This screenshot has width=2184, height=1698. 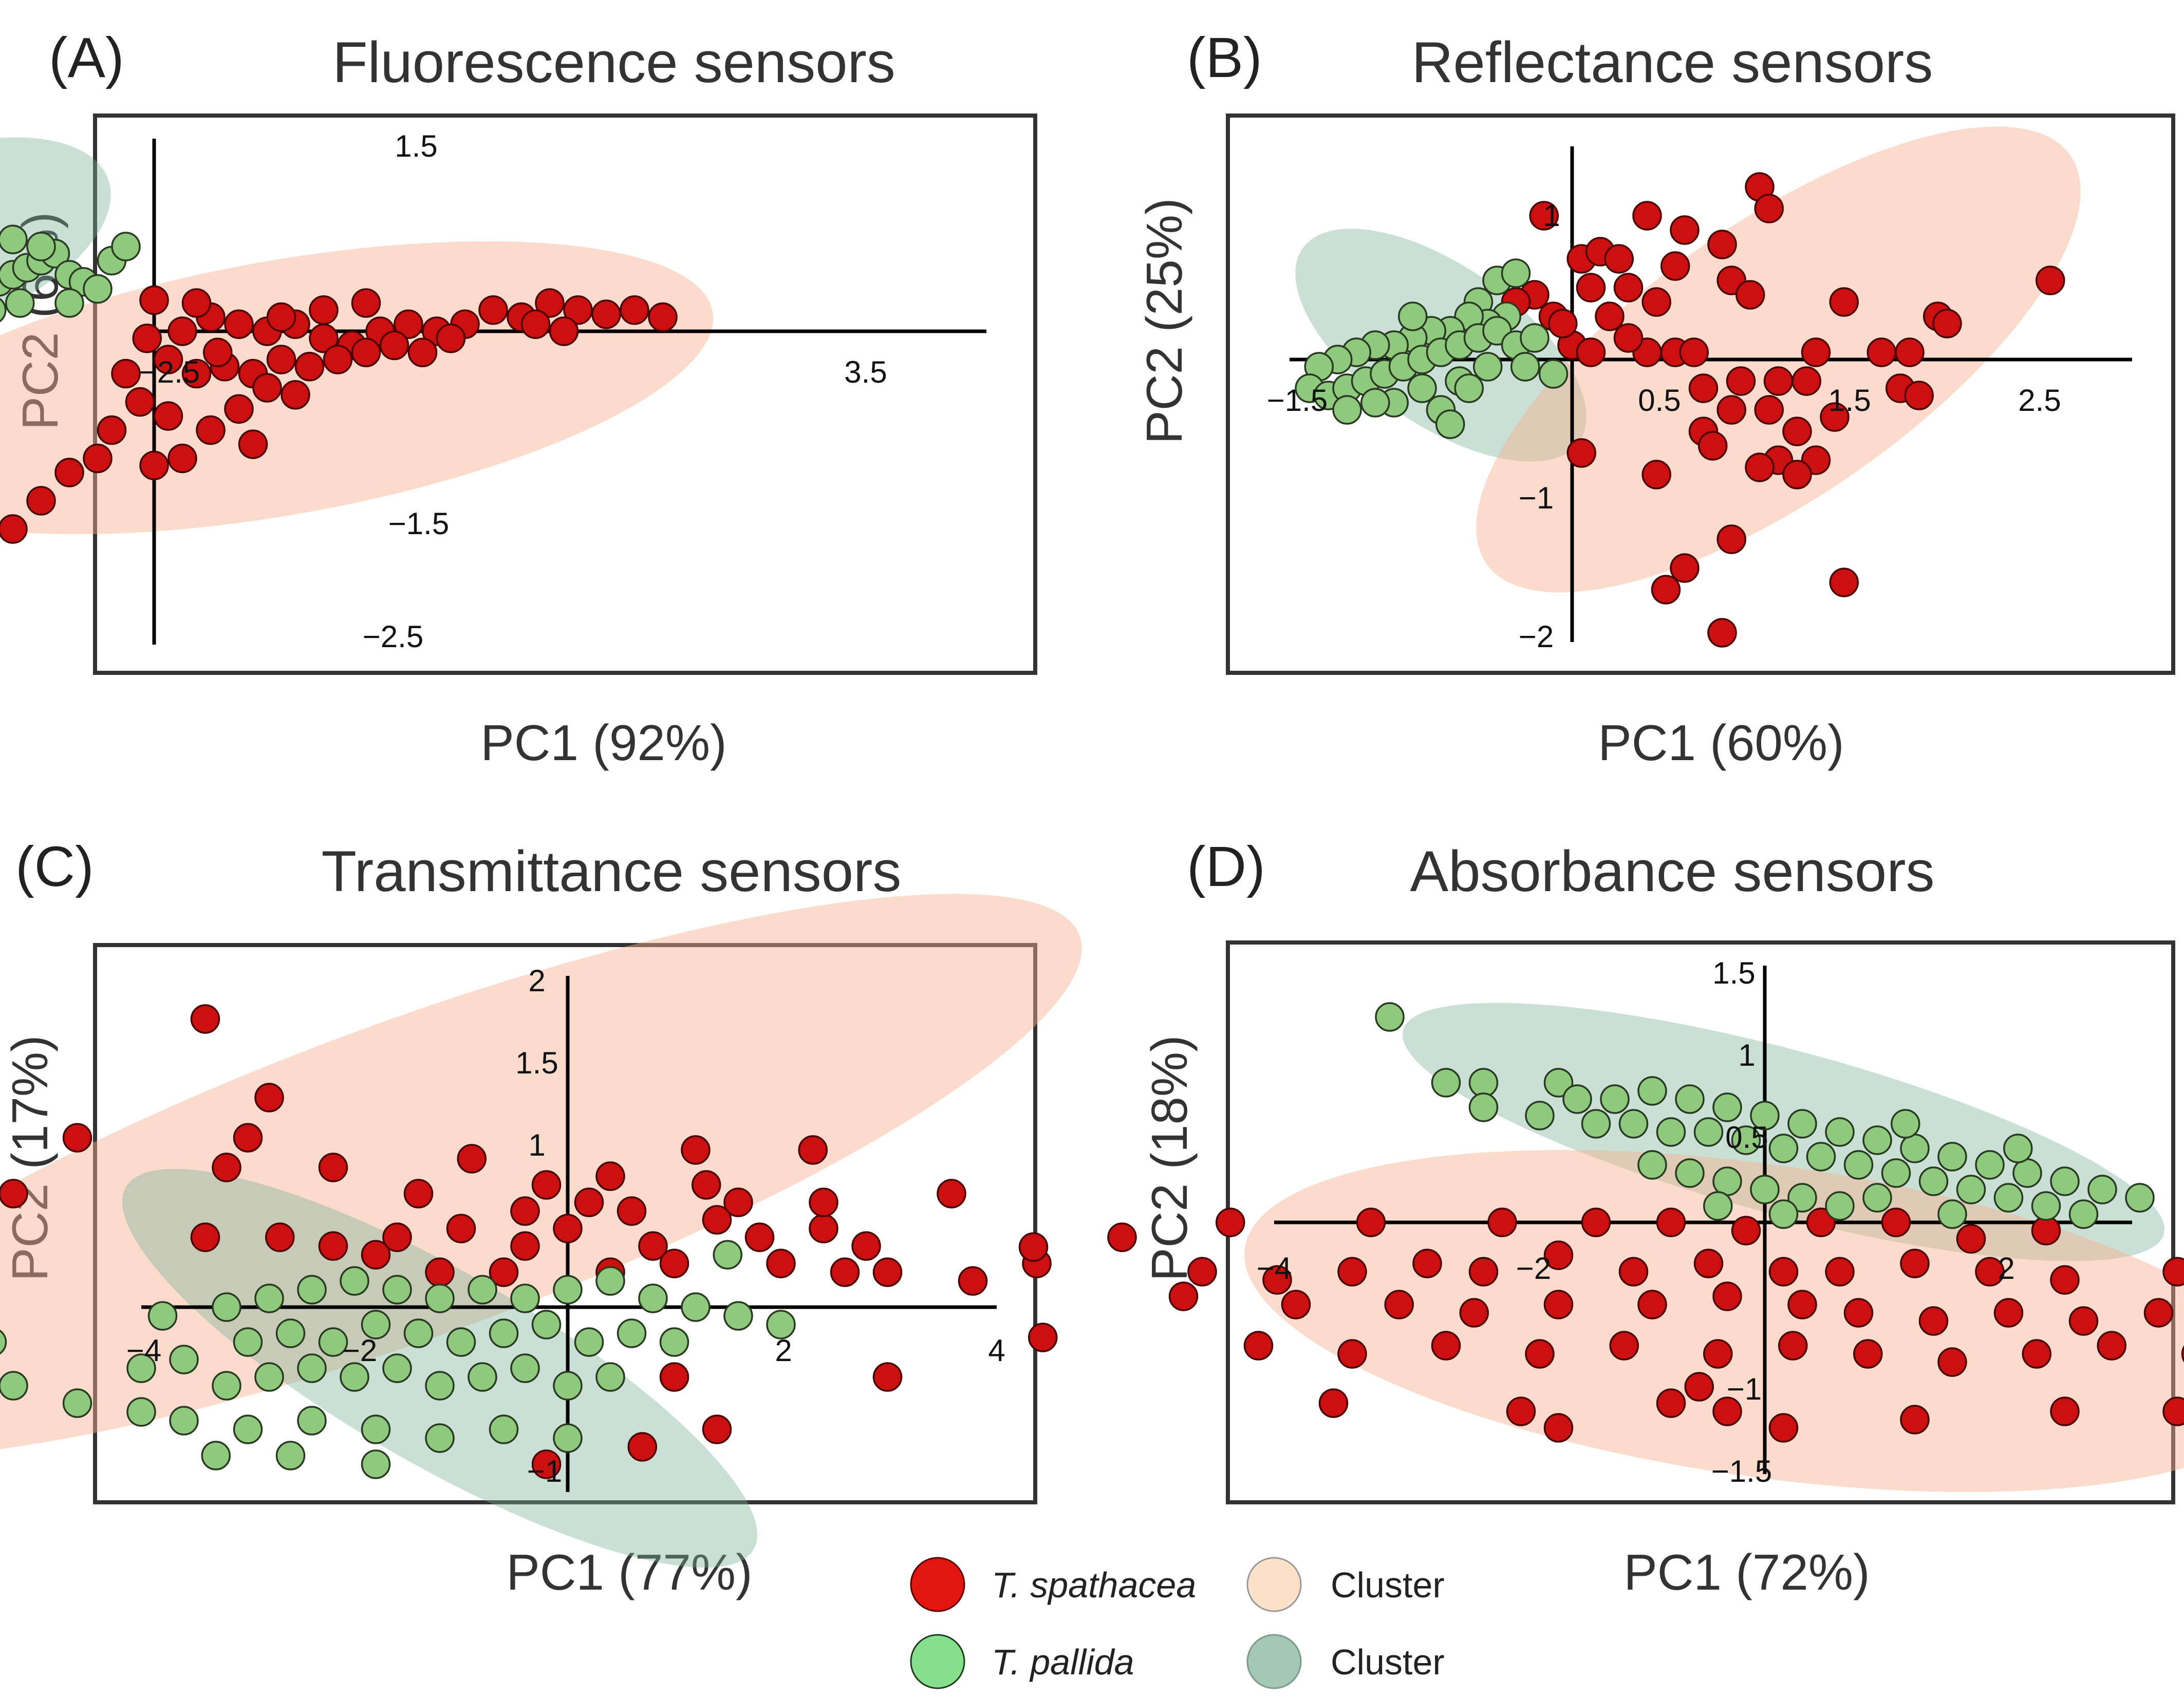 I want to click on legend-swatch-cluster-red, so click(x=1274, y=1585).